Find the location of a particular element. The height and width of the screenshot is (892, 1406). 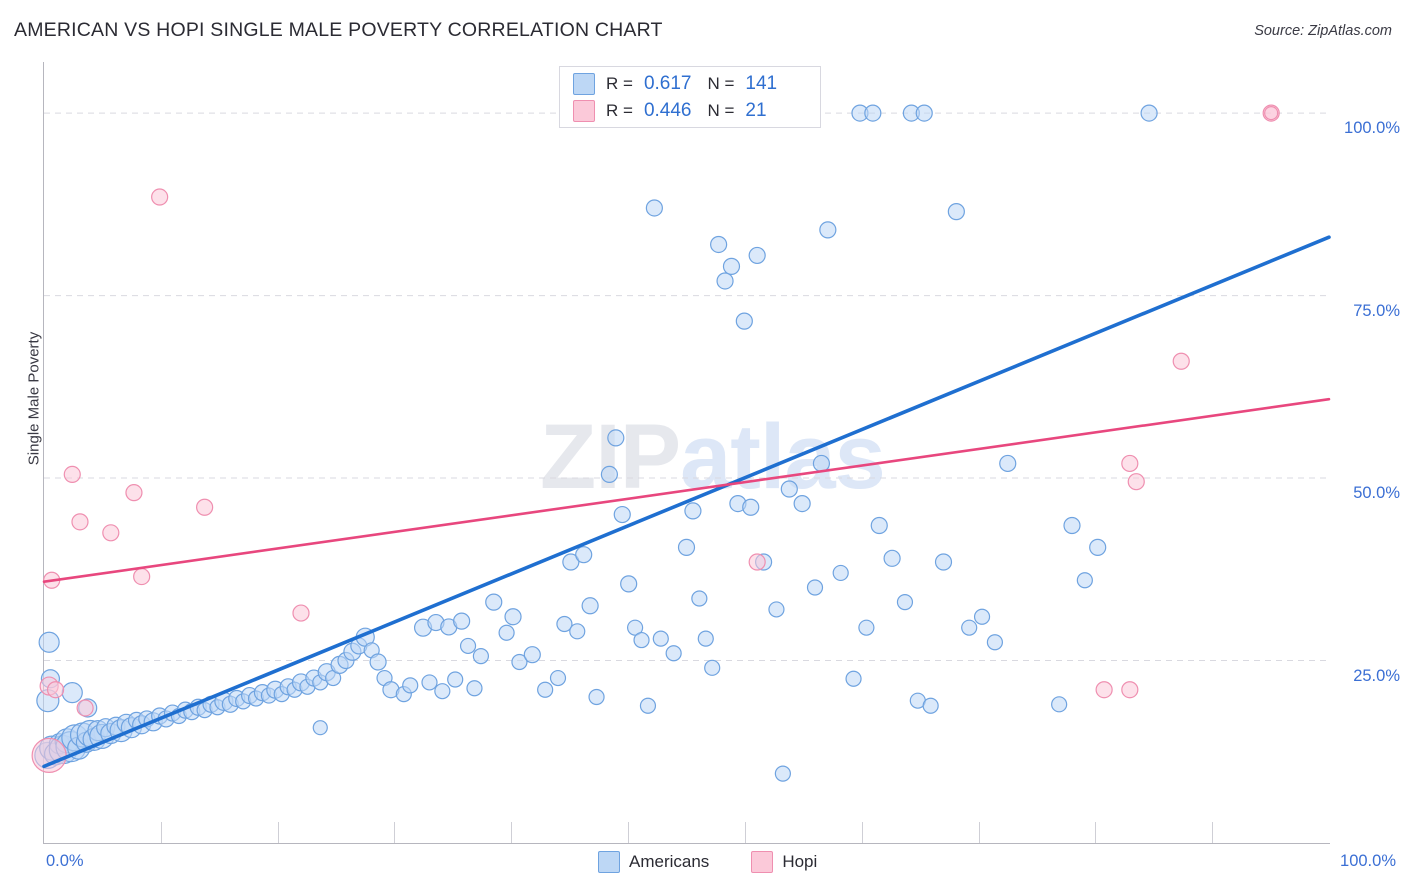

r-value-americans: 0.617 is located at coordinates (667, 83).